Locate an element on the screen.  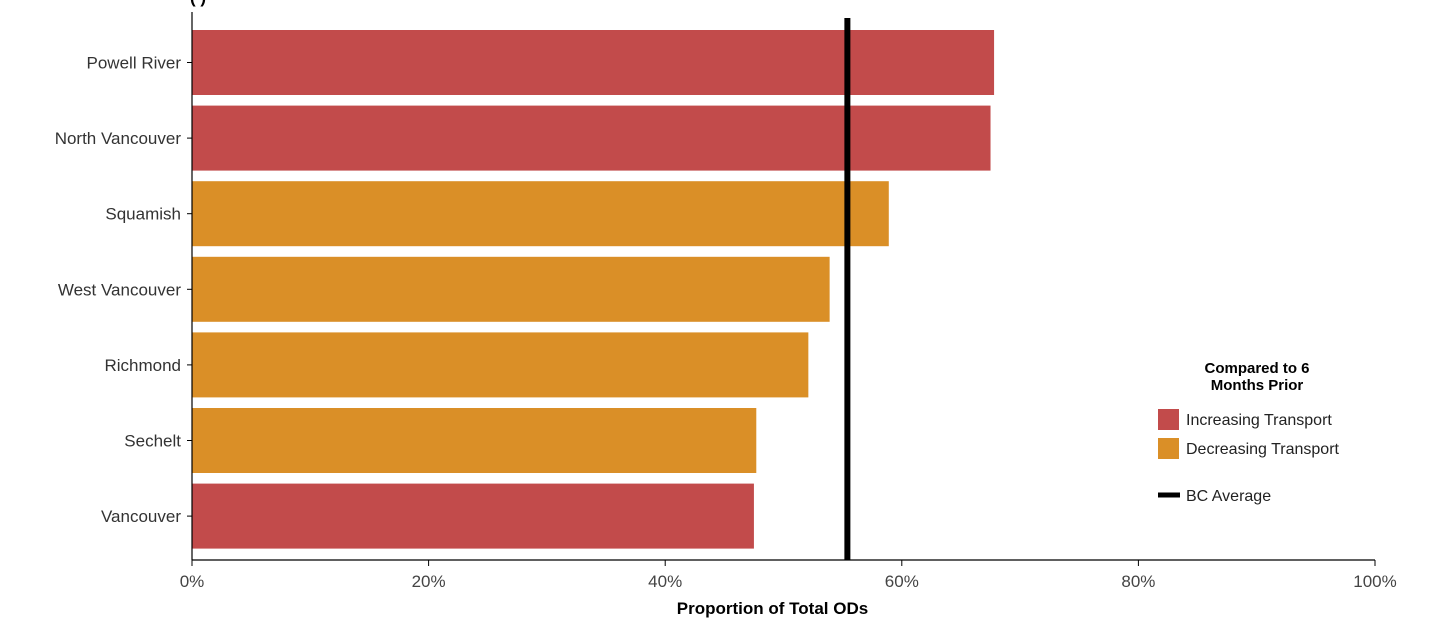
x-axis: 0% 20% 40% 60% 80% 100% is located at coordinates (788, 575).